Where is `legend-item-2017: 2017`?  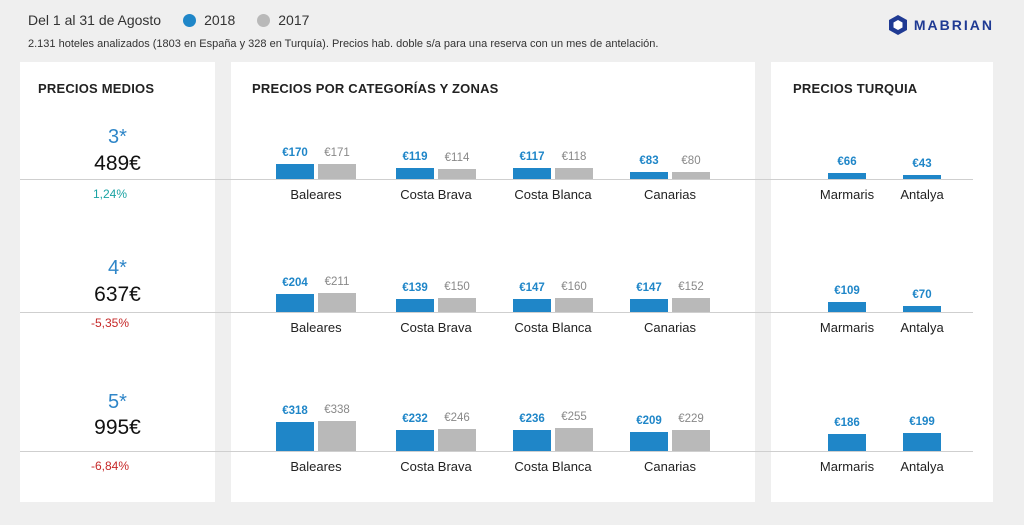
legend-item-2017: 2017 is located at coordinates (283, 20).